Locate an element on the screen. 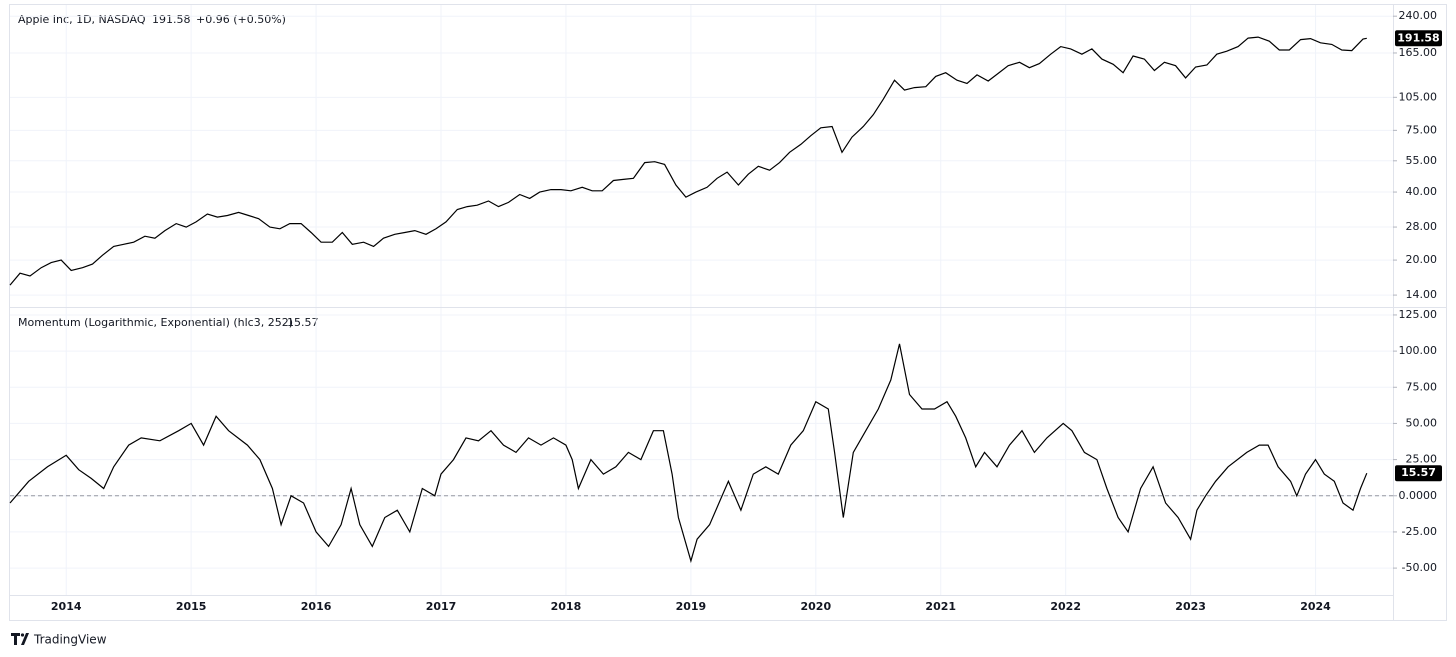  last-value-label: 191.58 is located at coordinates (1418, 37).